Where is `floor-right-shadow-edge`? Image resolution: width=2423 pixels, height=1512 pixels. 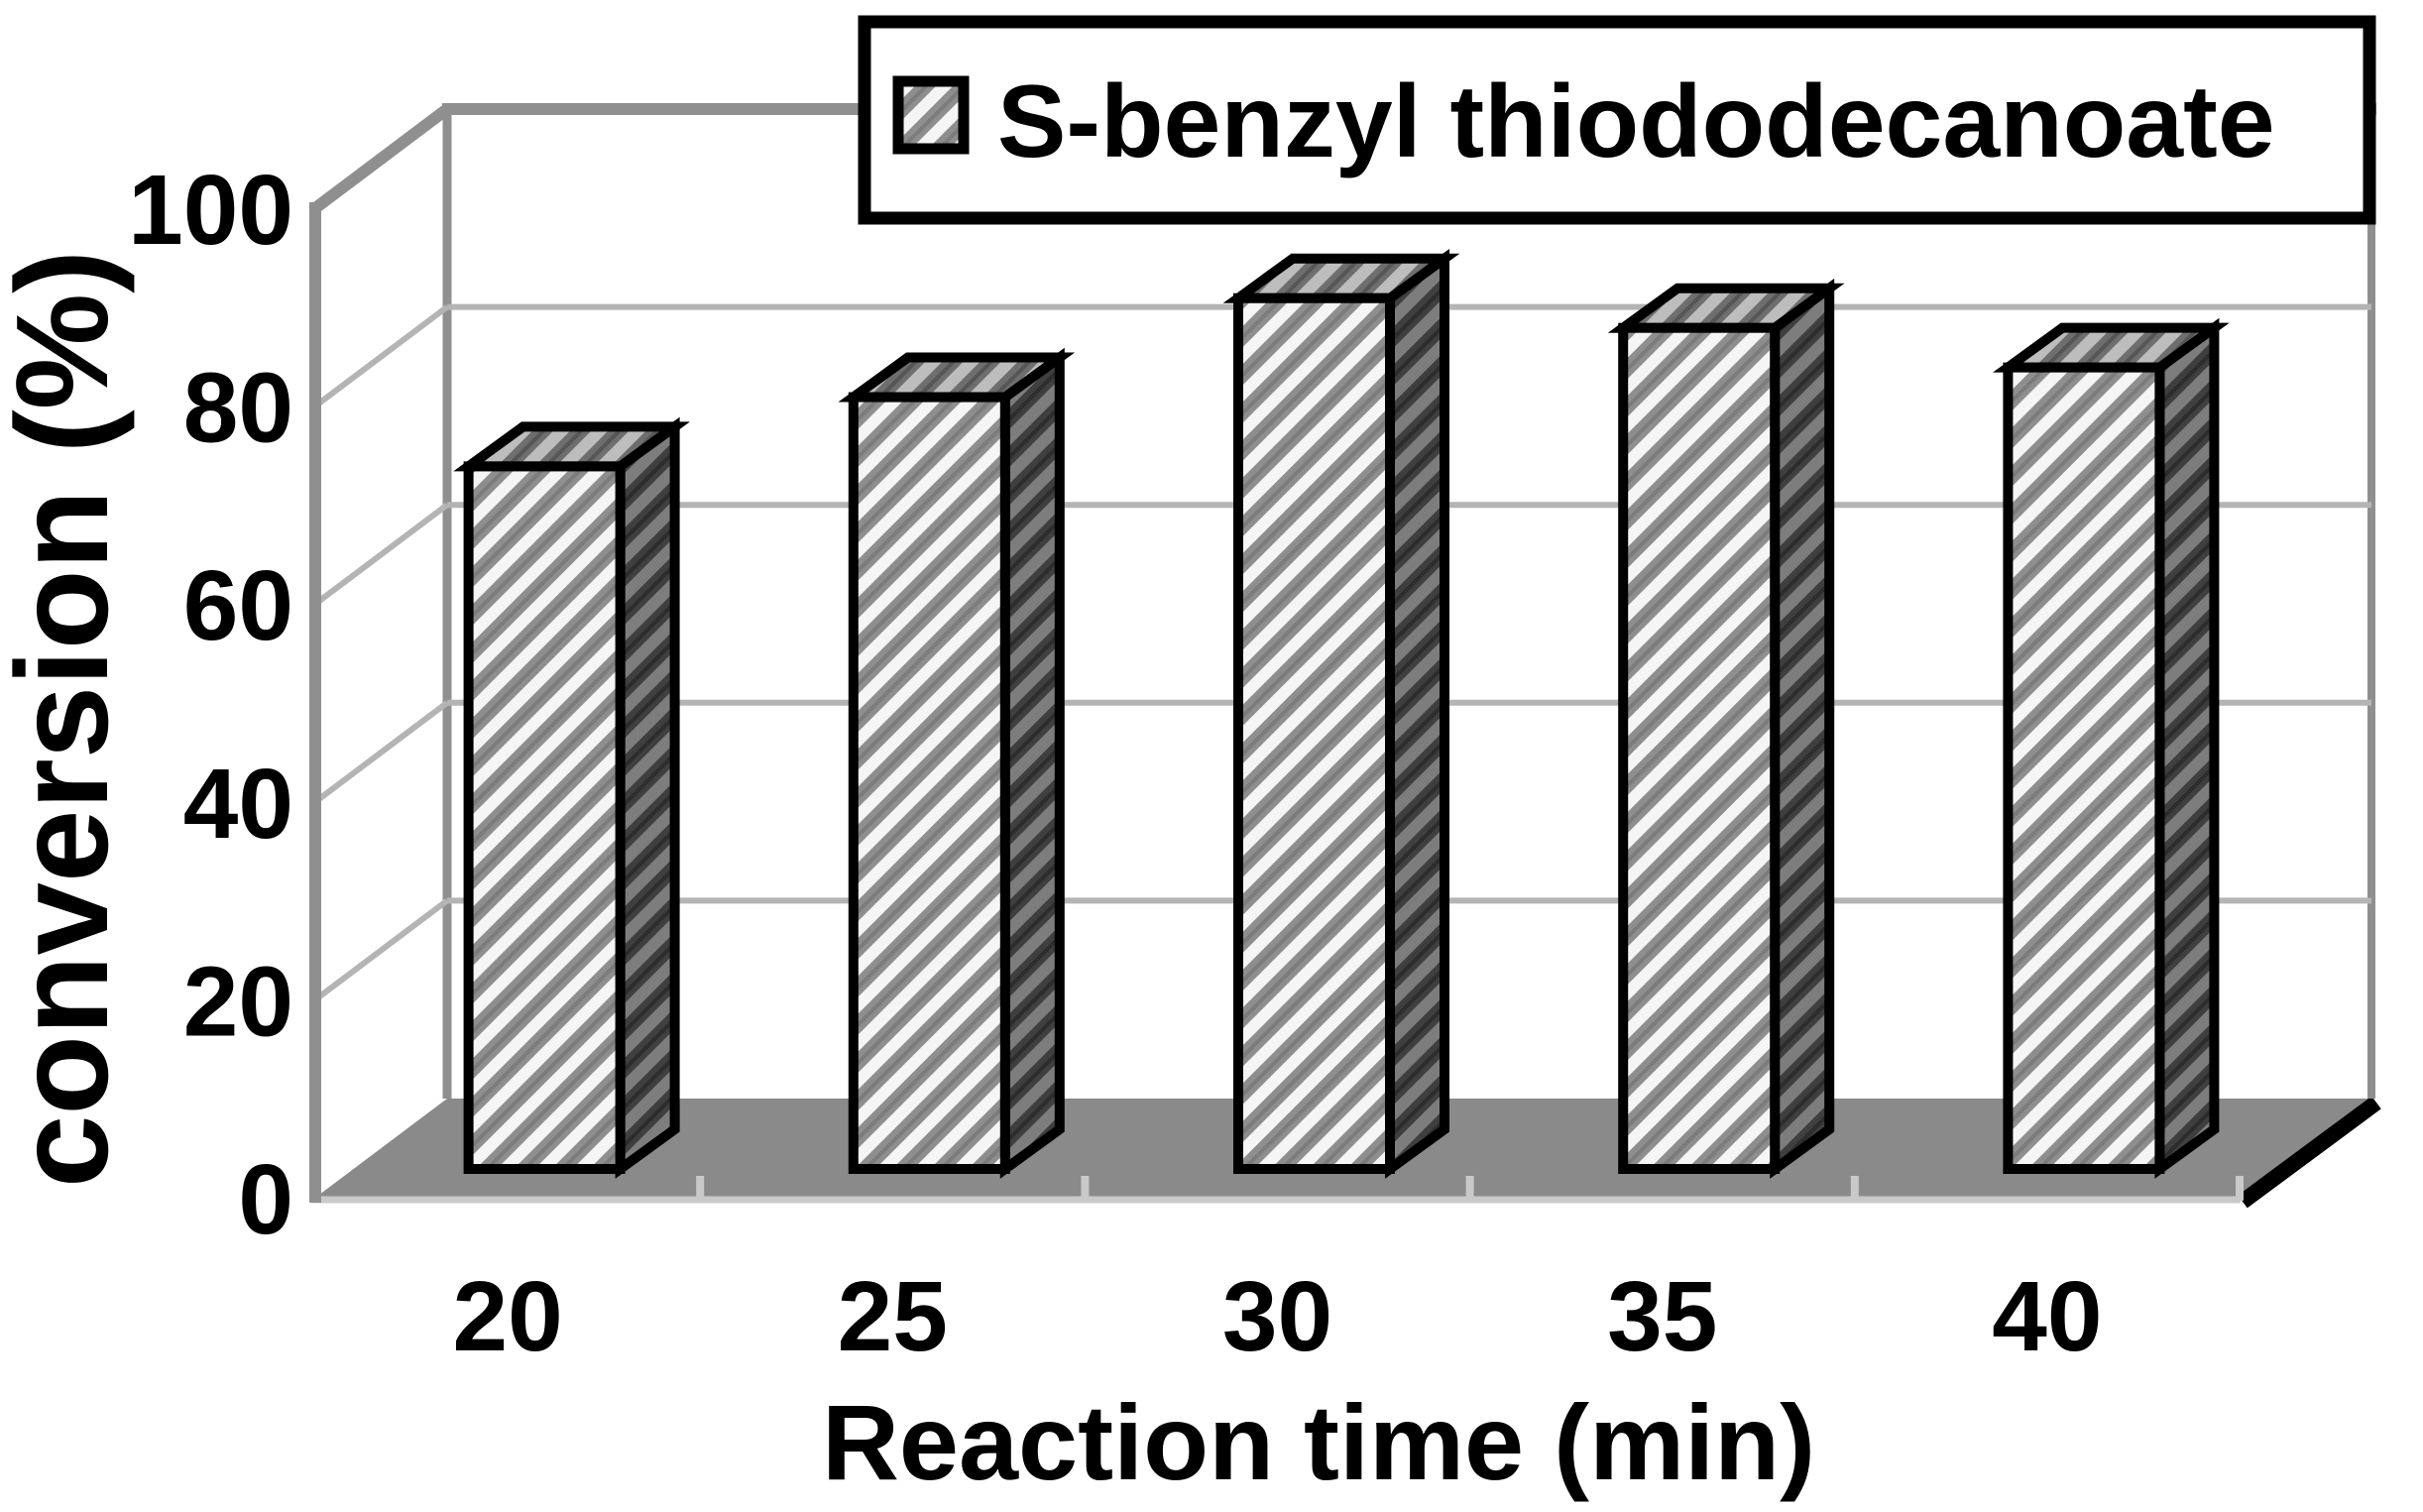 floor-right-shadow-edge is located at coordinates (2309, 1152).